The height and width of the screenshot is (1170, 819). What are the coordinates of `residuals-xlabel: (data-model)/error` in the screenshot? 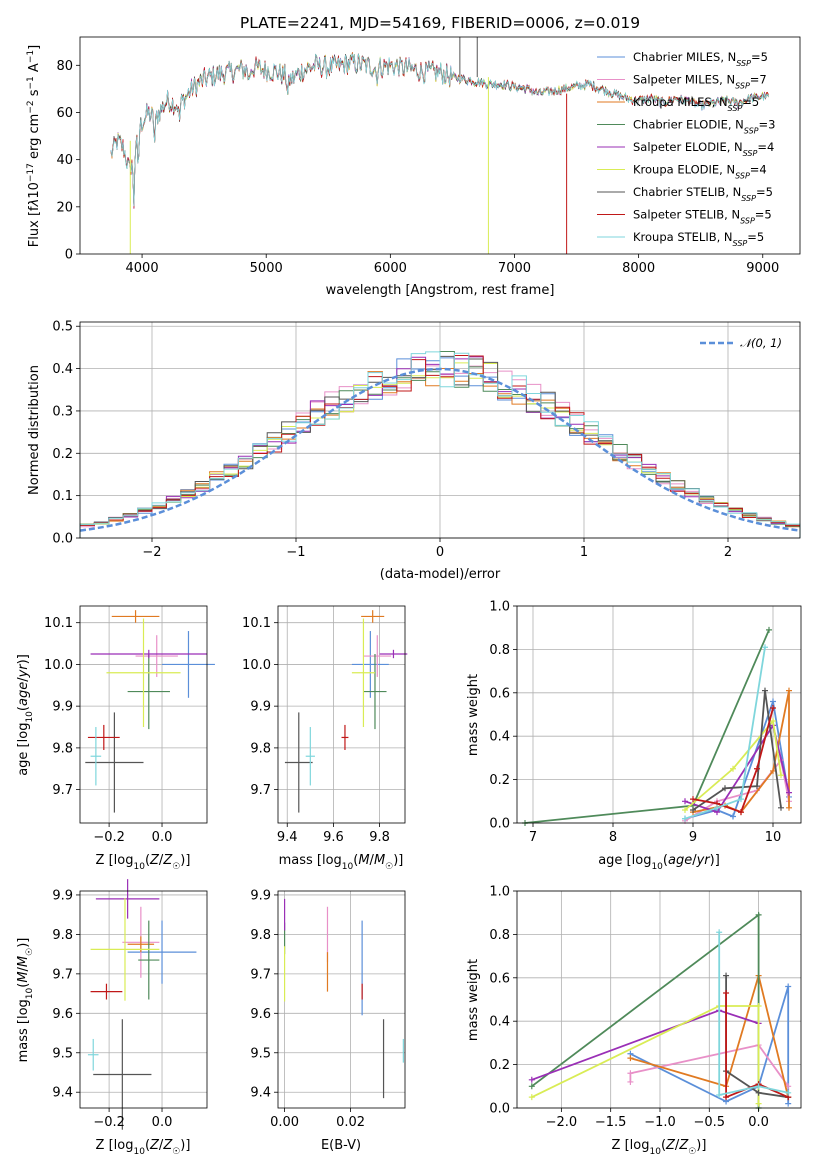 It's located at (440, 574).